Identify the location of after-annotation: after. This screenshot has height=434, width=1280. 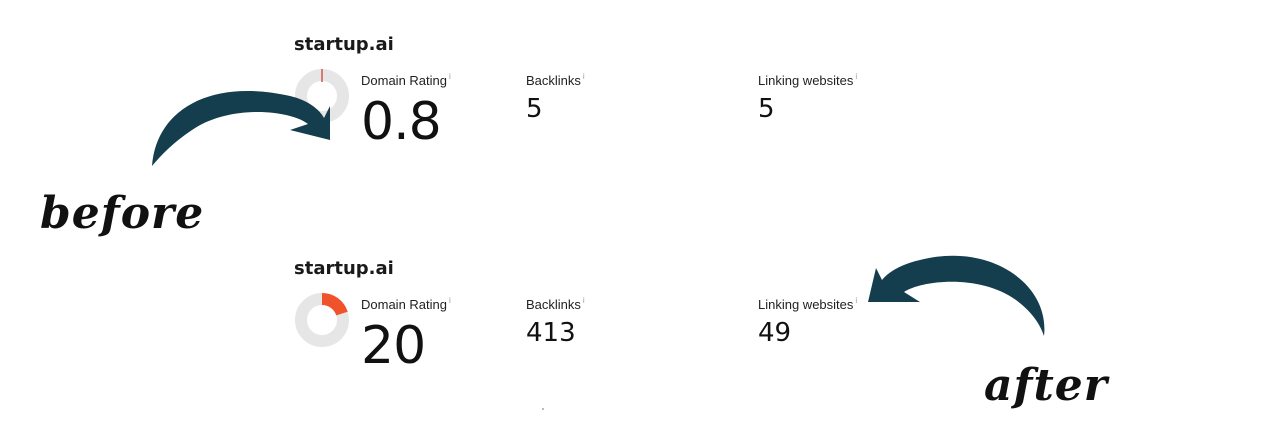
(1046, 385).